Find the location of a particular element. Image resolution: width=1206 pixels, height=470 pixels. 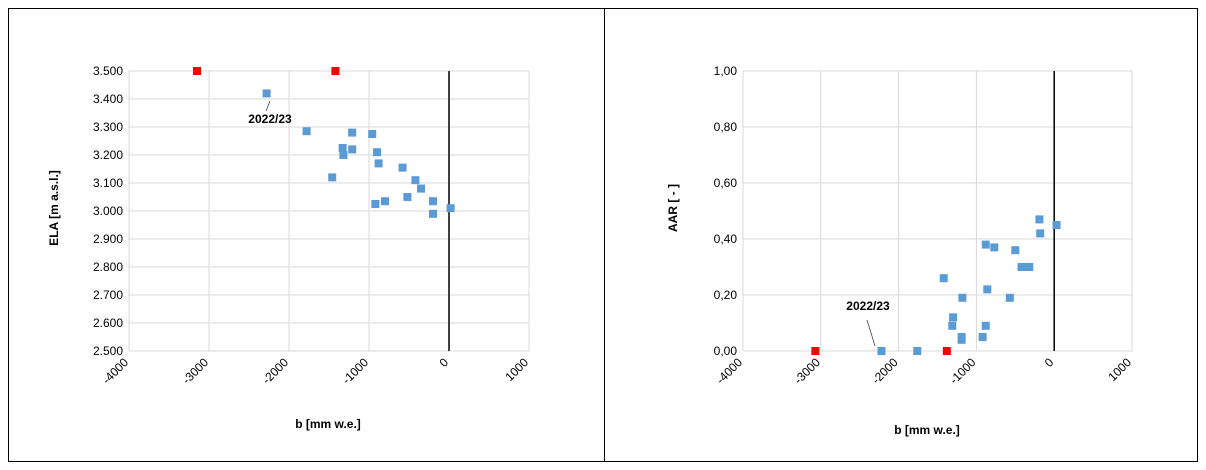

y-tick-label: 3.000 is located at coordinates (108, 211).